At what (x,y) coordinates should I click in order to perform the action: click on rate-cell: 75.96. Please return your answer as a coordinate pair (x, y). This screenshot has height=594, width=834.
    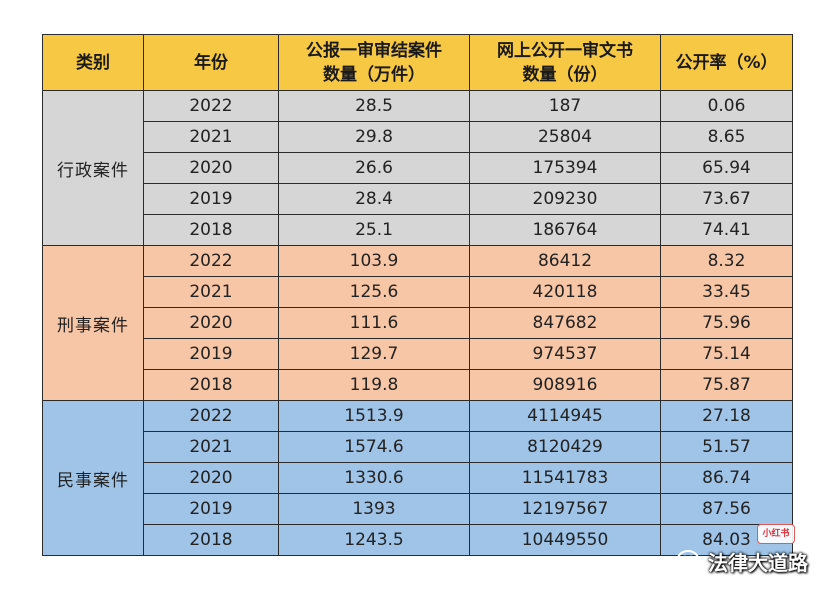
    Looking at the image, I should click on (726, 323).